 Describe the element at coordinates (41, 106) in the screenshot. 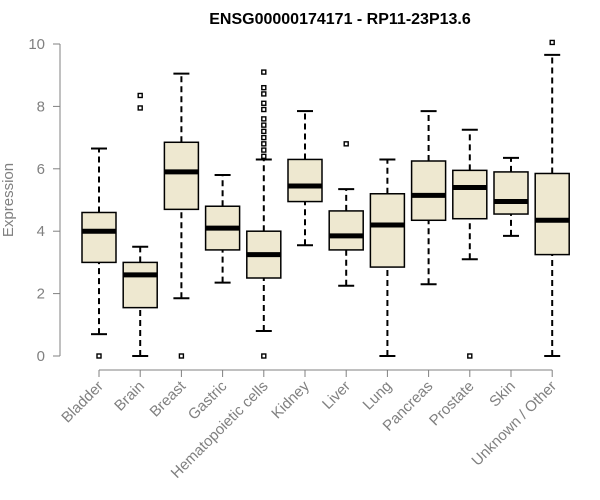

I see `y-tick-label: 8` at that location.